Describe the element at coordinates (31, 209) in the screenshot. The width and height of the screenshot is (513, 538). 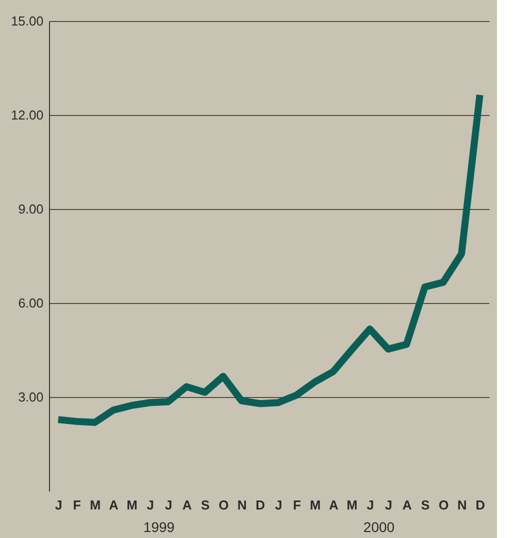
I see `y-tick-label: 9.00` at that location.